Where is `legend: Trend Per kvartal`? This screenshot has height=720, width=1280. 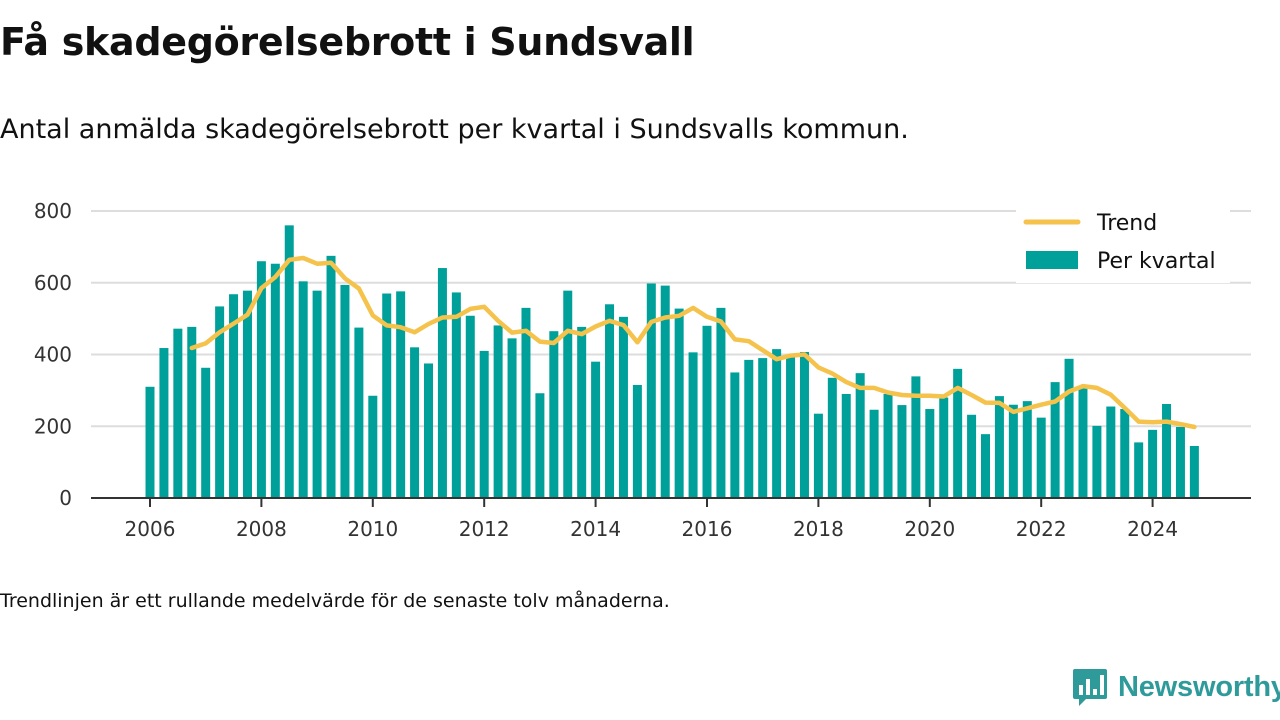 legend: Trend Per kvartal is located at coordinates (1123, 243).